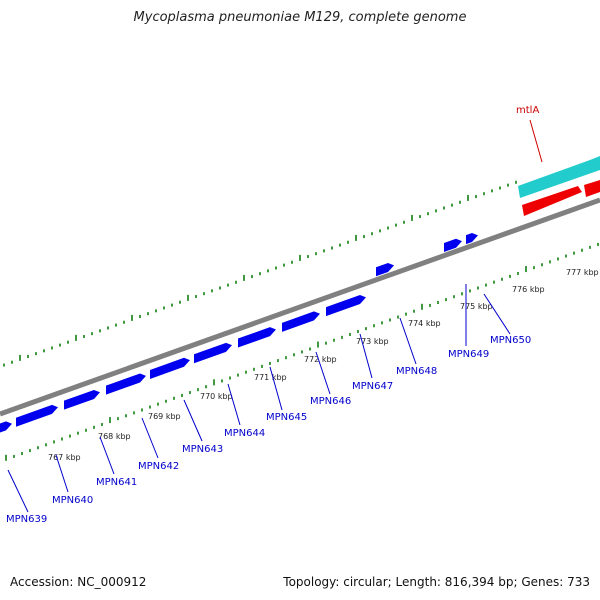  I want to click on gene-label: MPN639, so click(26, 519).